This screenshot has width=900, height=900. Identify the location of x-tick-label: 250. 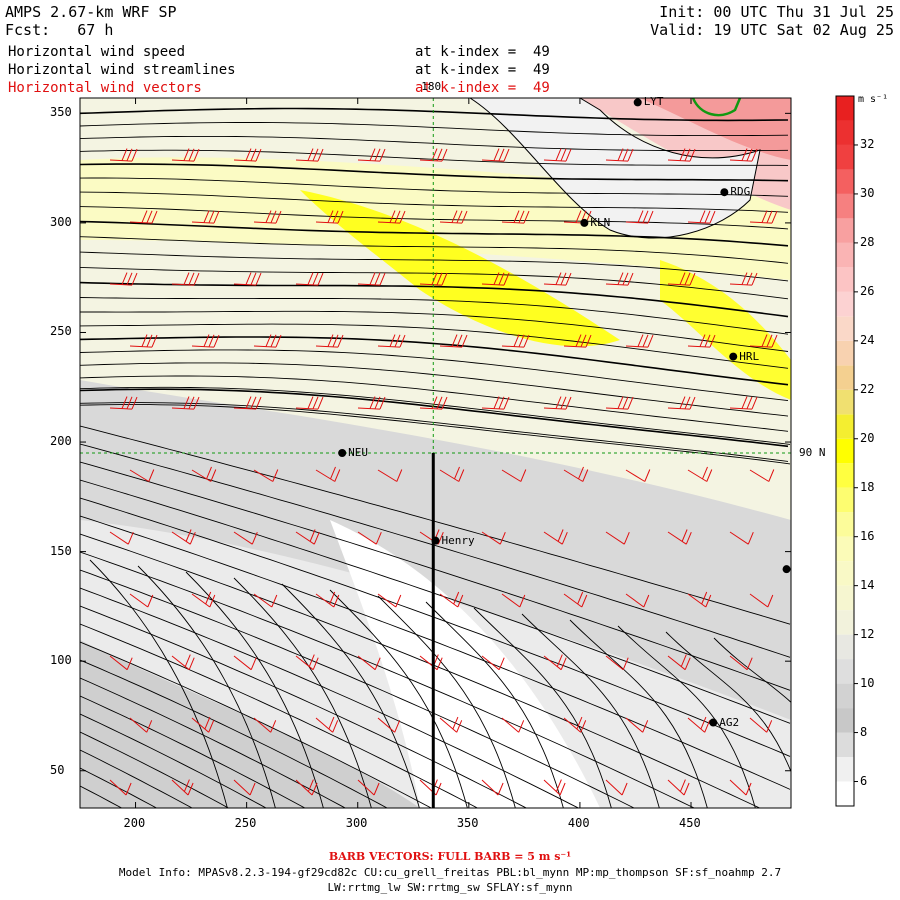
(245, 823).